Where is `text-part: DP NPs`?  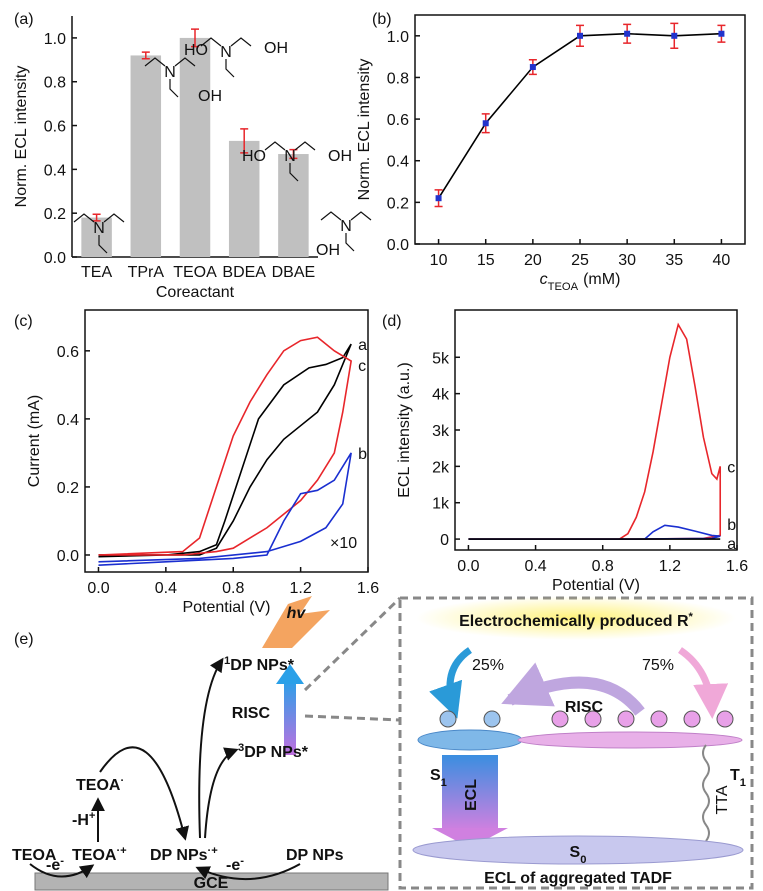
text-part: DP NPs is located at coordinates (179, 855).